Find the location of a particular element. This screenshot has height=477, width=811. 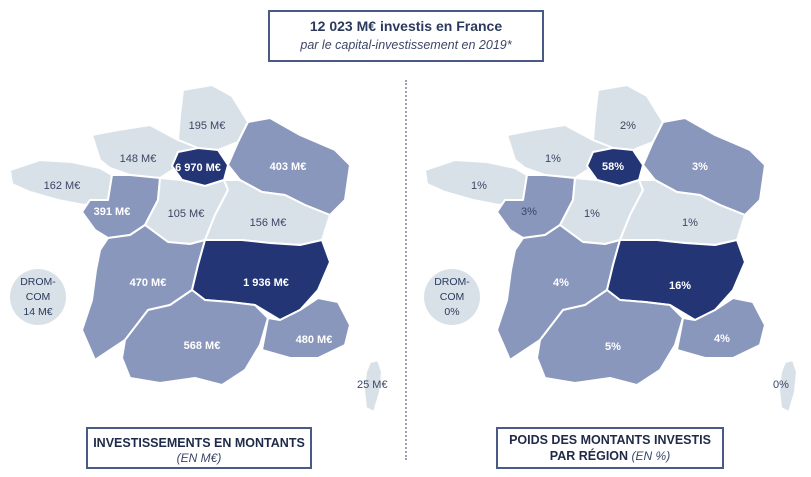

pct-occitanie: 5% is located at coordinates (613, 347).